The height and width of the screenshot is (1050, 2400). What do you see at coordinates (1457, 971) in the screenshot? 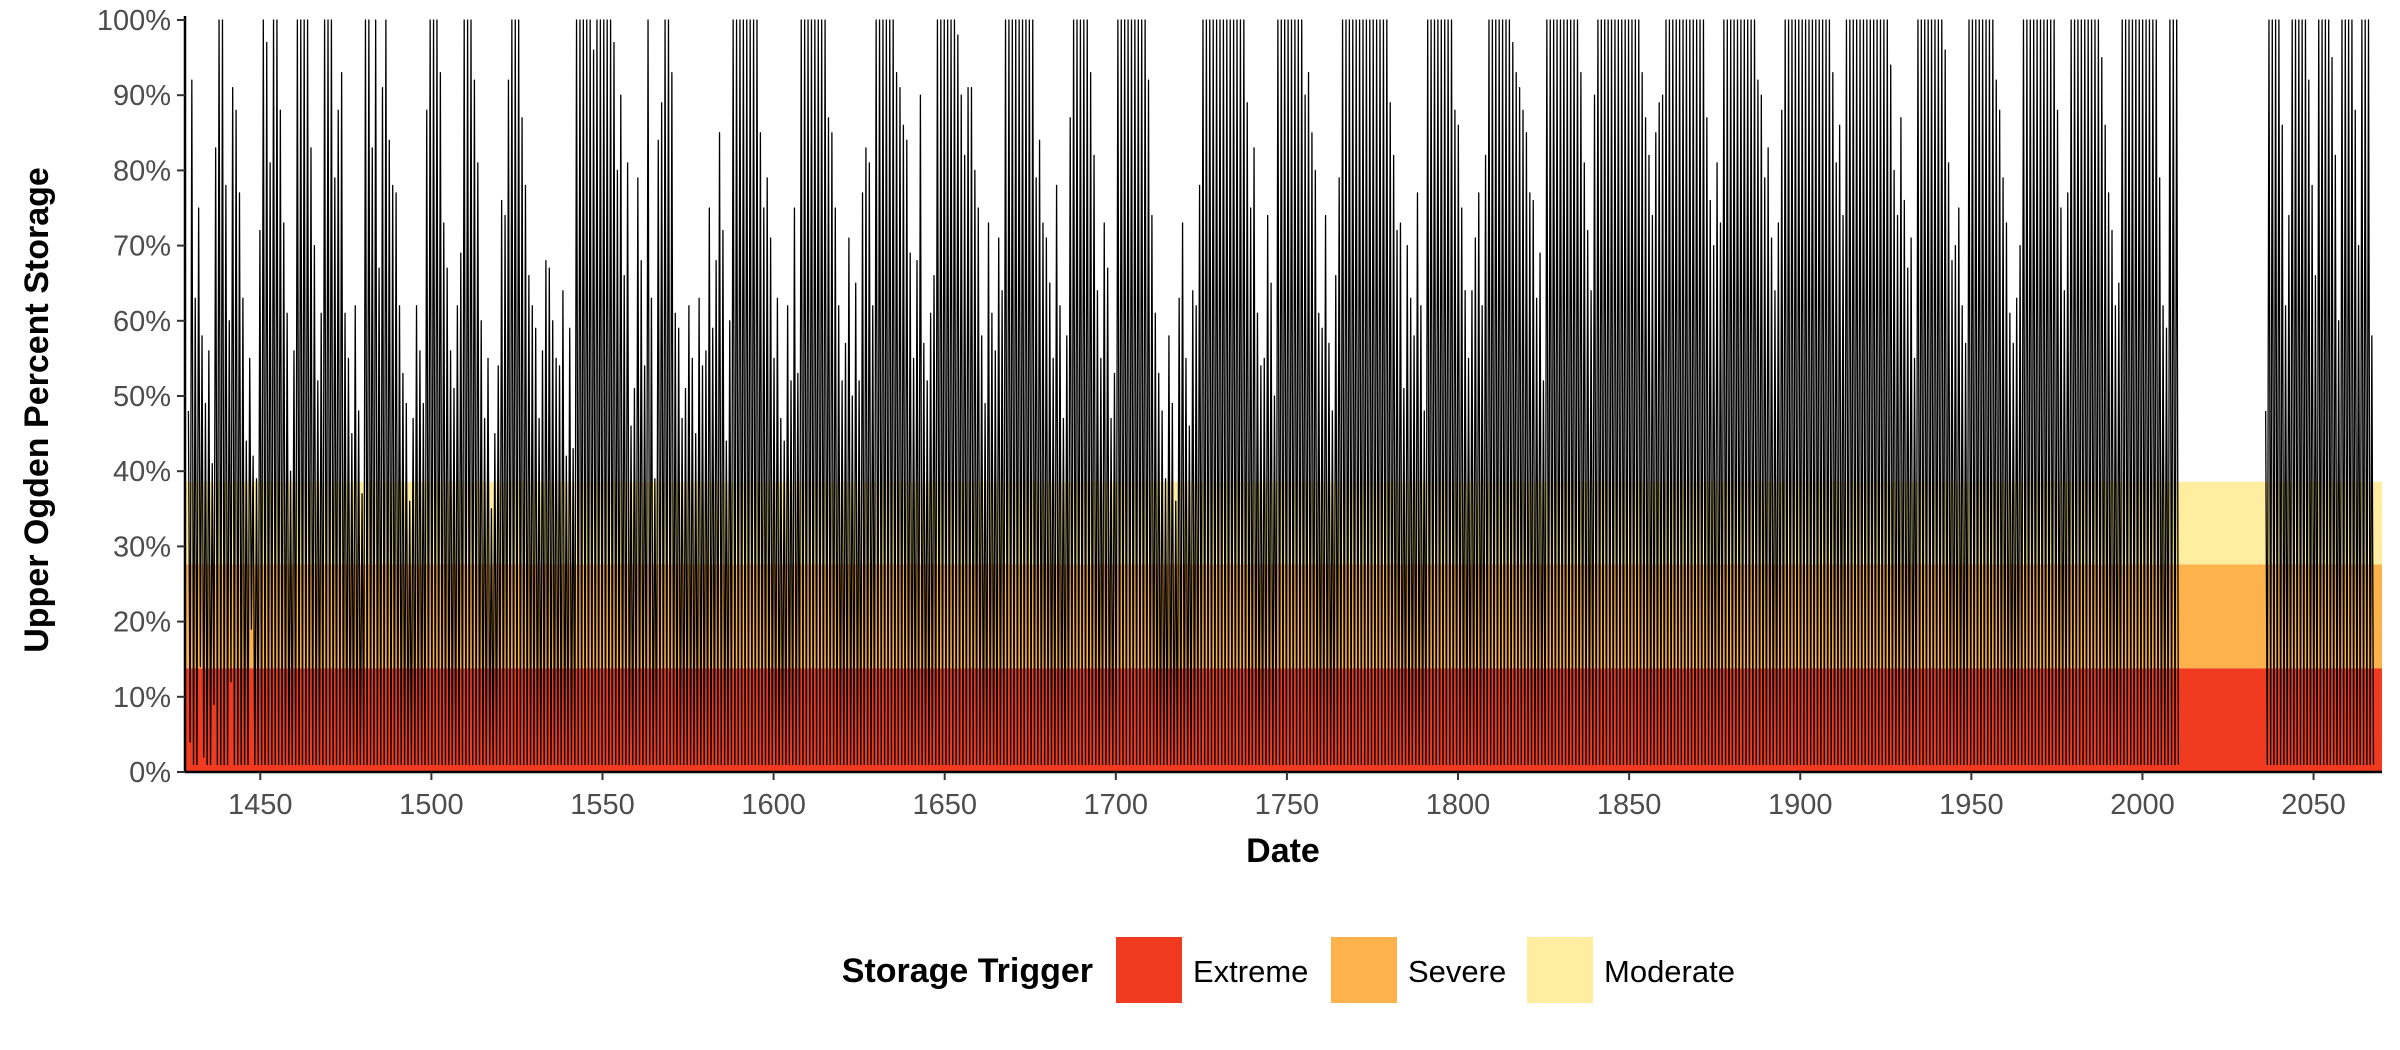
I see `legend-label-severe: Severe` at bounding box center [1457, 971].